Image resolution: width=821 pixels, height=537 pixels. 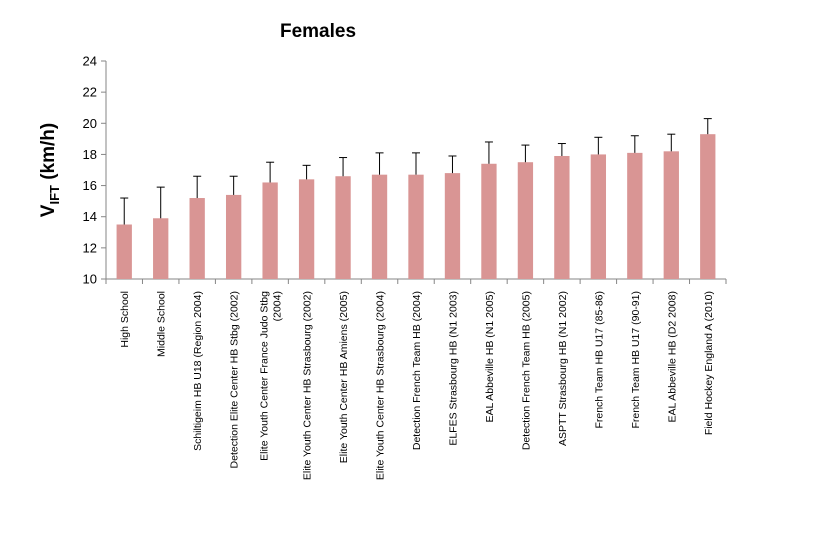 What do you see at coordinates (54, 195) in the screenshot?
I see `y-axis-label-sub: IFT` at bounding box center [54, 195].